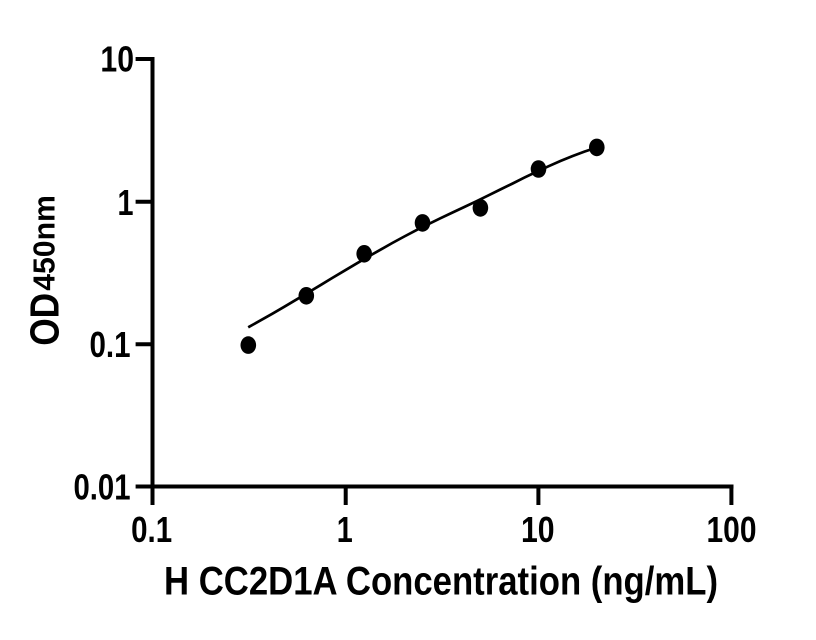 The width and height of the screenshot is (816, 640). I want to click on svg-text: OD, so click(45, 319).